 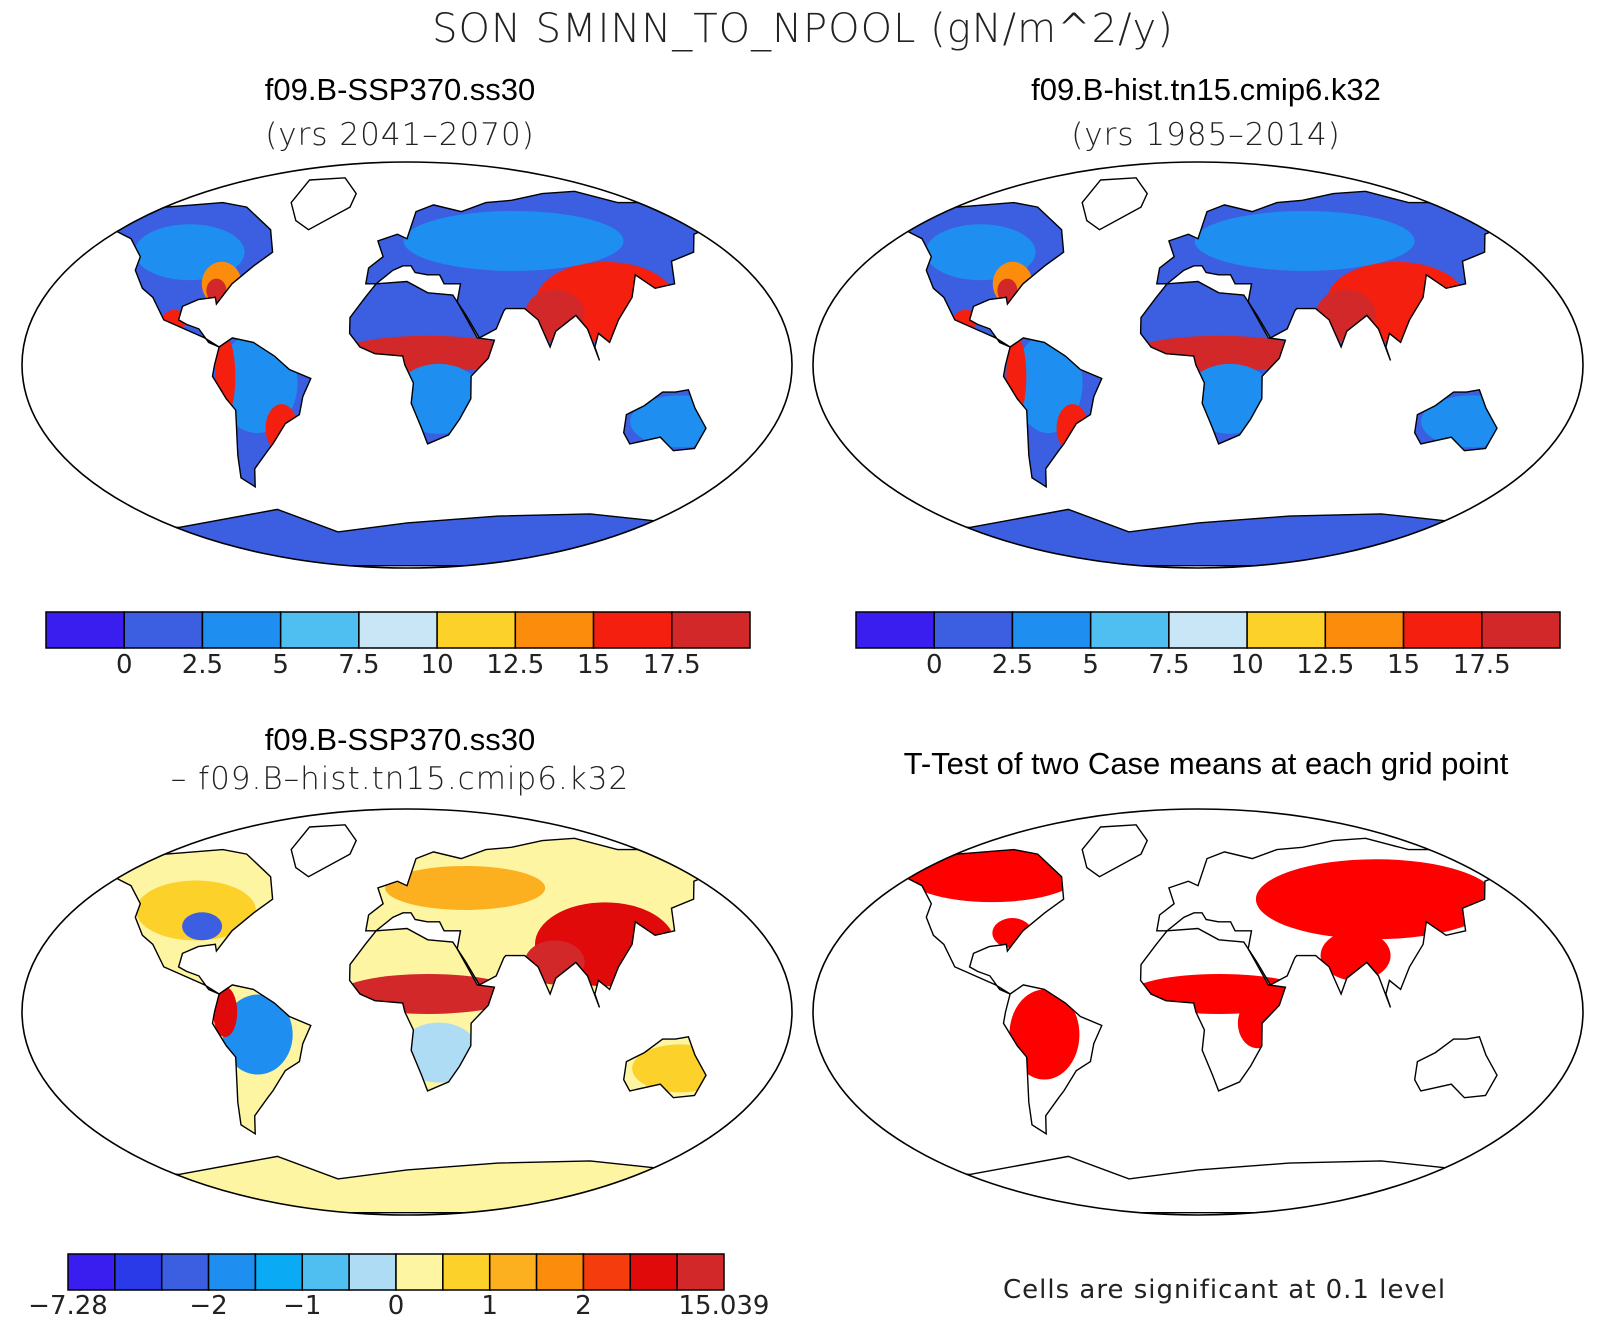 What do you see at coordinates (1044, 1034) in the screenshot?
I see `sig-south-america` at bounding box center [1044, 1034].